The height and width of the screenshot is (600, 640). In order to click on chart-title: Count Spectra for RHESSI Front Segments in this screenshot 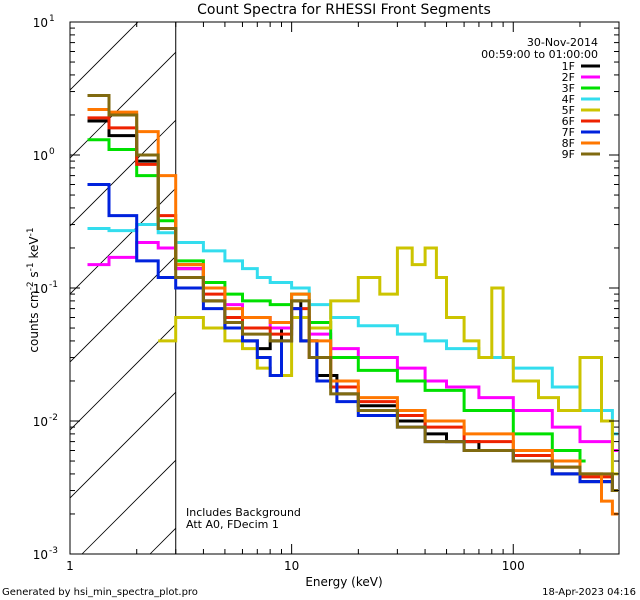, I will do `click(344, 10)`.